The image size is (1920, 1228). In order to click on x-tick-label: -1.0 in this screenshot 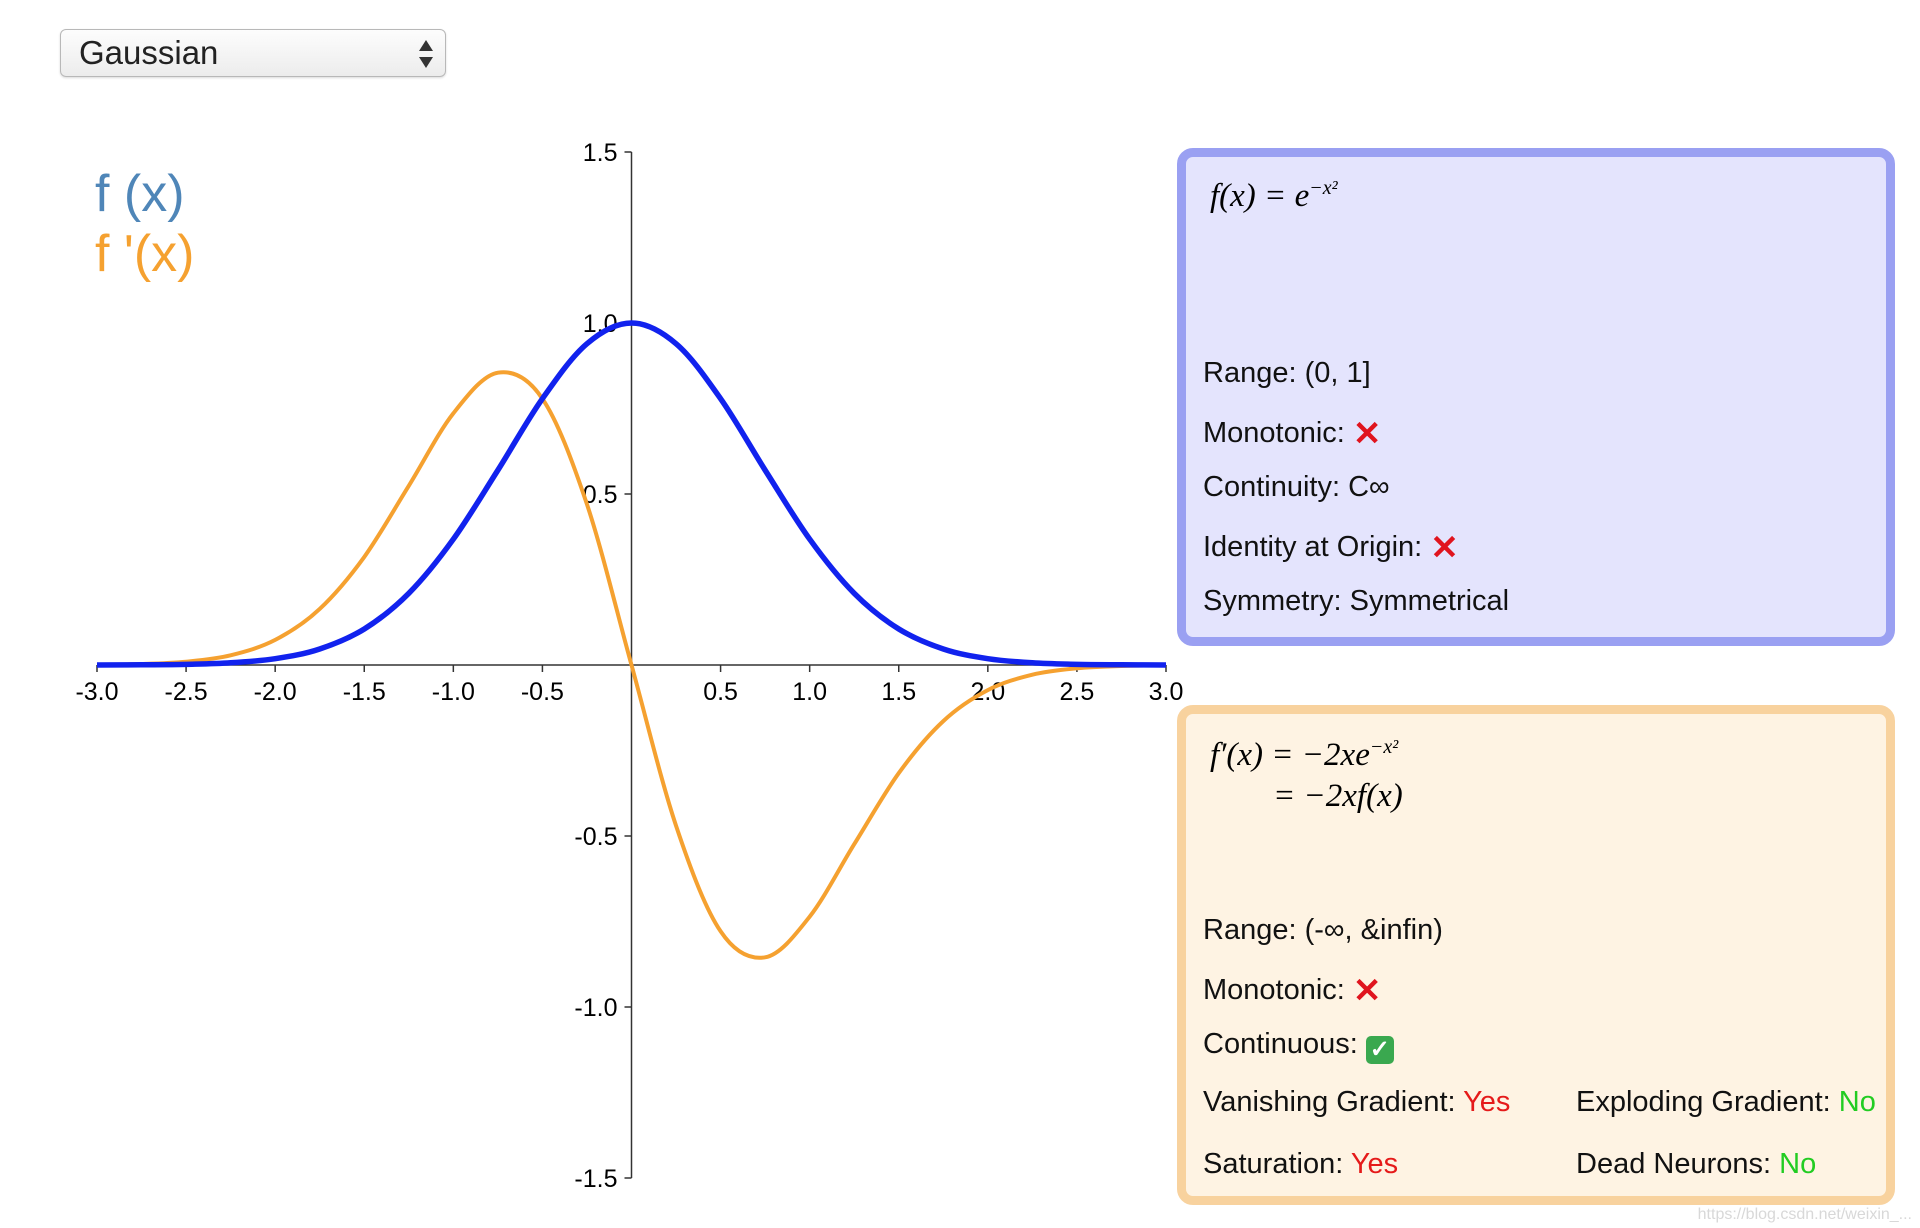, I will do `click(453, 692)`.